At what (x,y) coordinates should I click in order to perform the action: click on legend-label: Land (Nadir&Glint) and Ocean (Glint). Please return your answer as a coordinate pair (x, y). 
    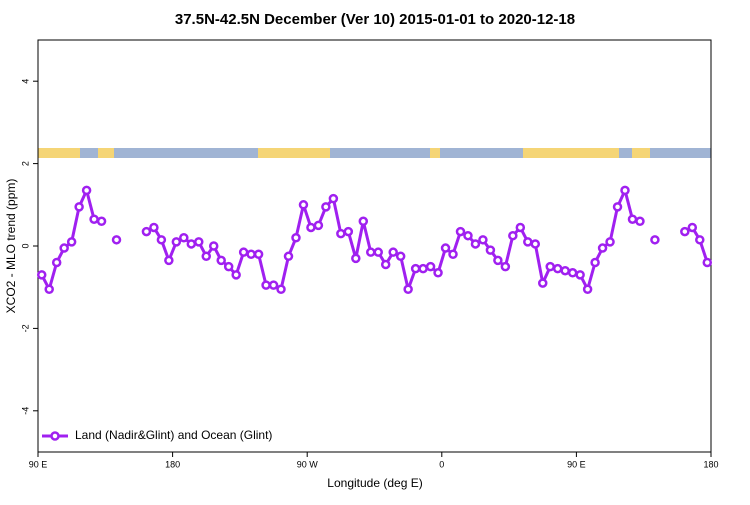
    Looking at the image, I should click on (173, 435).